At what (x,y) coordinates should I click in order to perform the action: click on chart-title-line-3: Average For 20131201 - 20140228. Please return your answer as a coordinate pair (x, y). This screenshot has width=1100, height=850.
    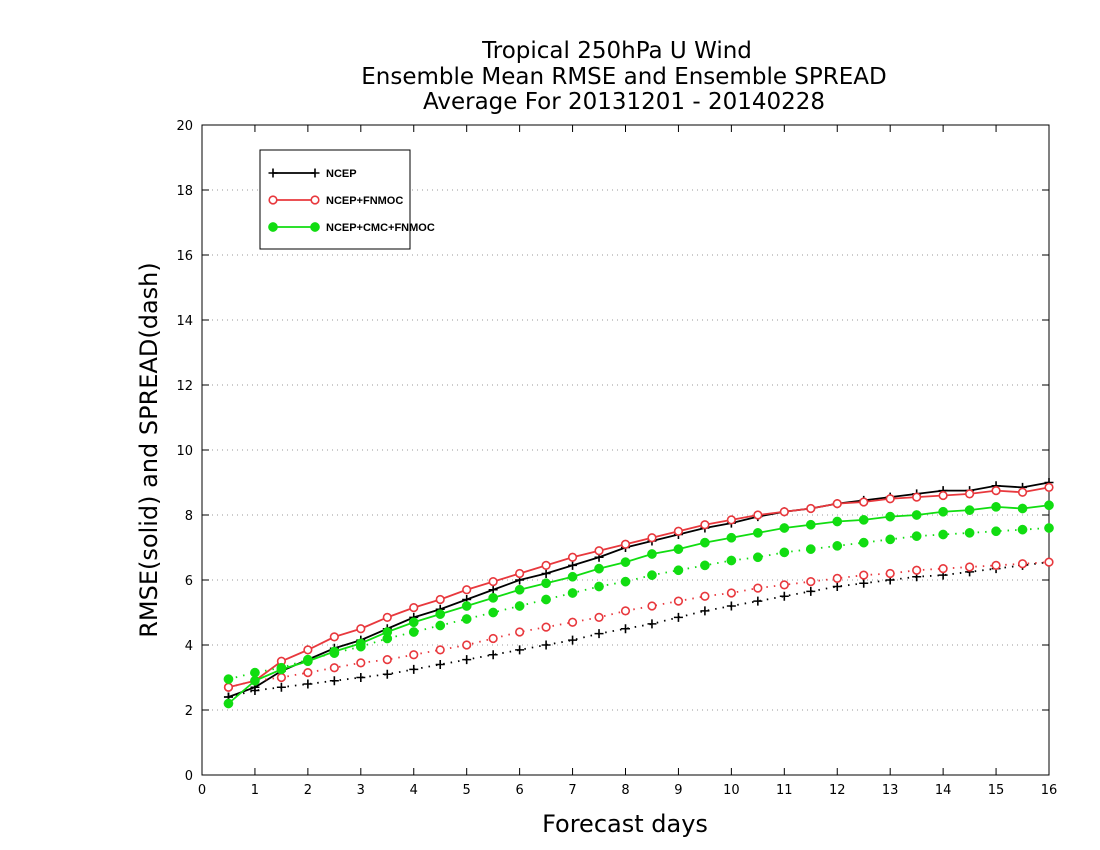
    Looking at the image, I should click on (624, 102).